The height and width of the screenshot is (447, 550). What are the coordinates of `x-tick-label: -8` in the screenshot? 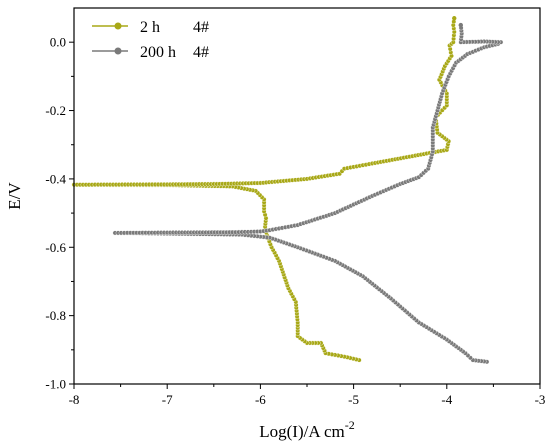 It's located at (74, 399).